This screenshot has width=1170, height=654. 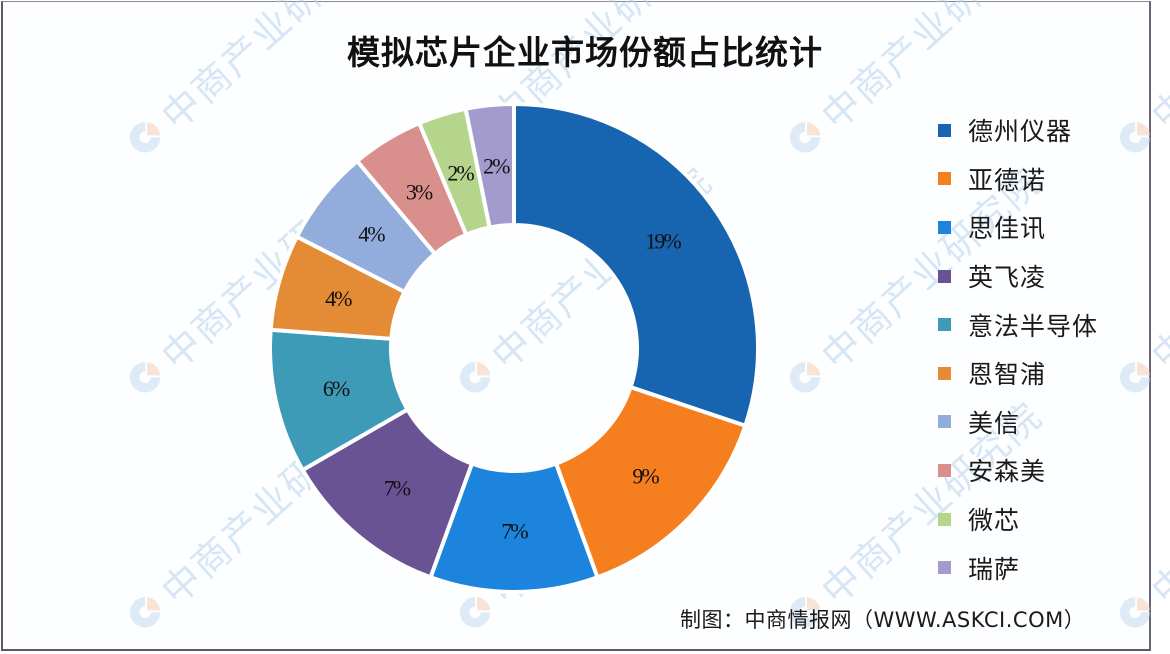 What do you see at coordinates (994, 521) in the screenshot?
I see `legend-label: 微芯` at bounding box center [994, 521].